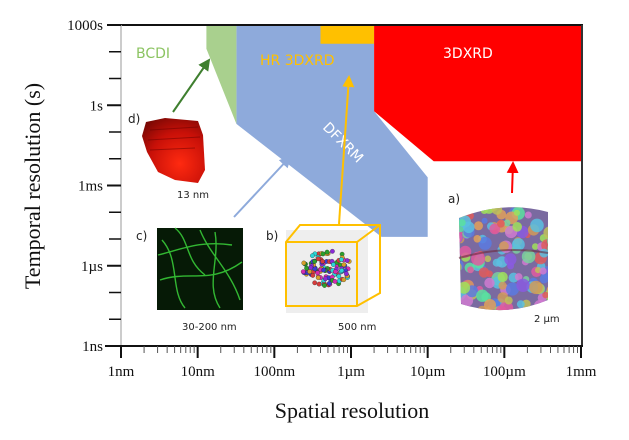  Describe the element at coordinates (262, 186) in the screenshot. I see `arrow-to-dfxrm` at that location.